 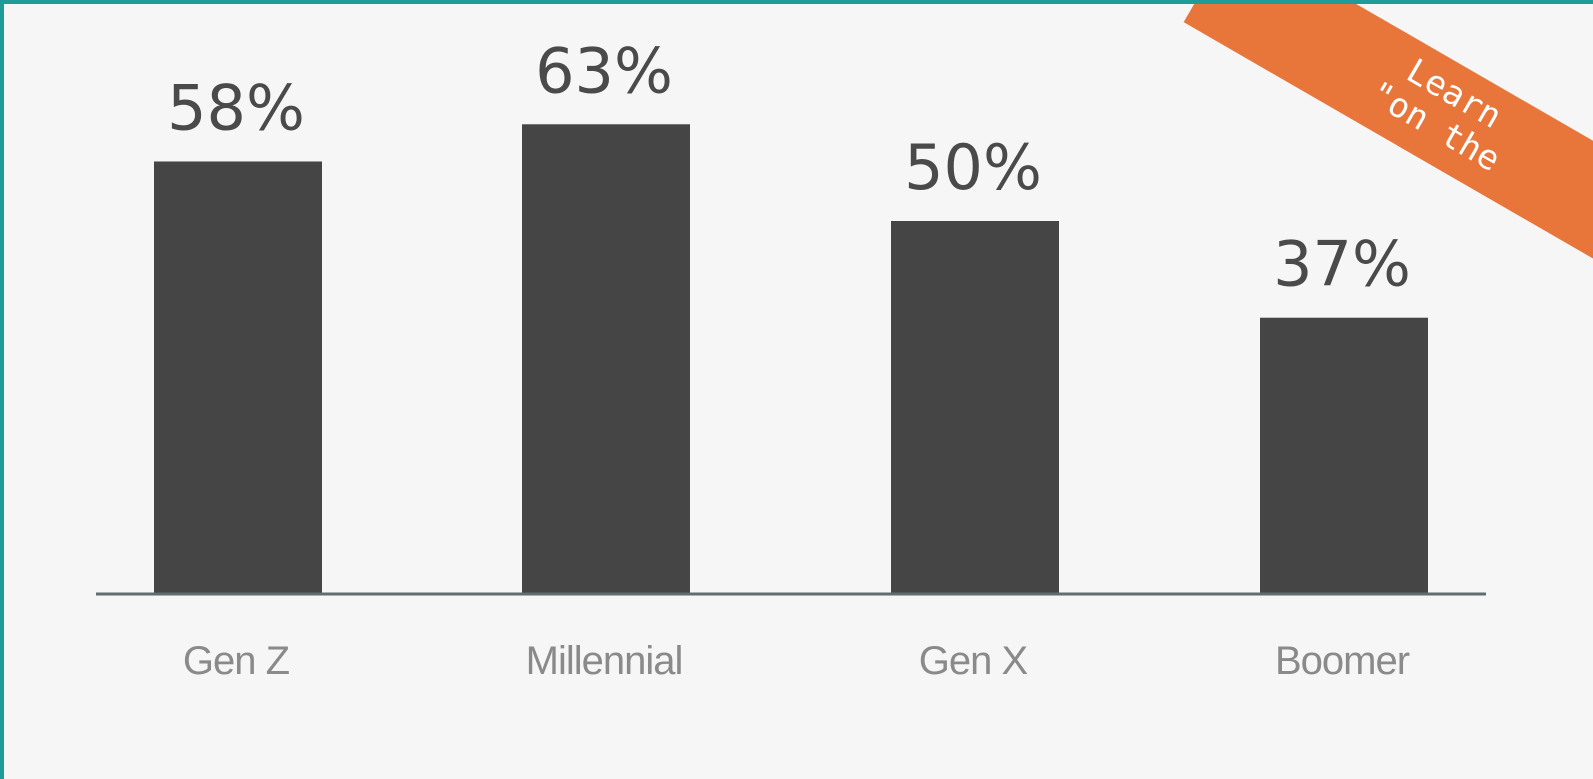 I want to click on category-label: Gen Z, so click(x=236, y=661).